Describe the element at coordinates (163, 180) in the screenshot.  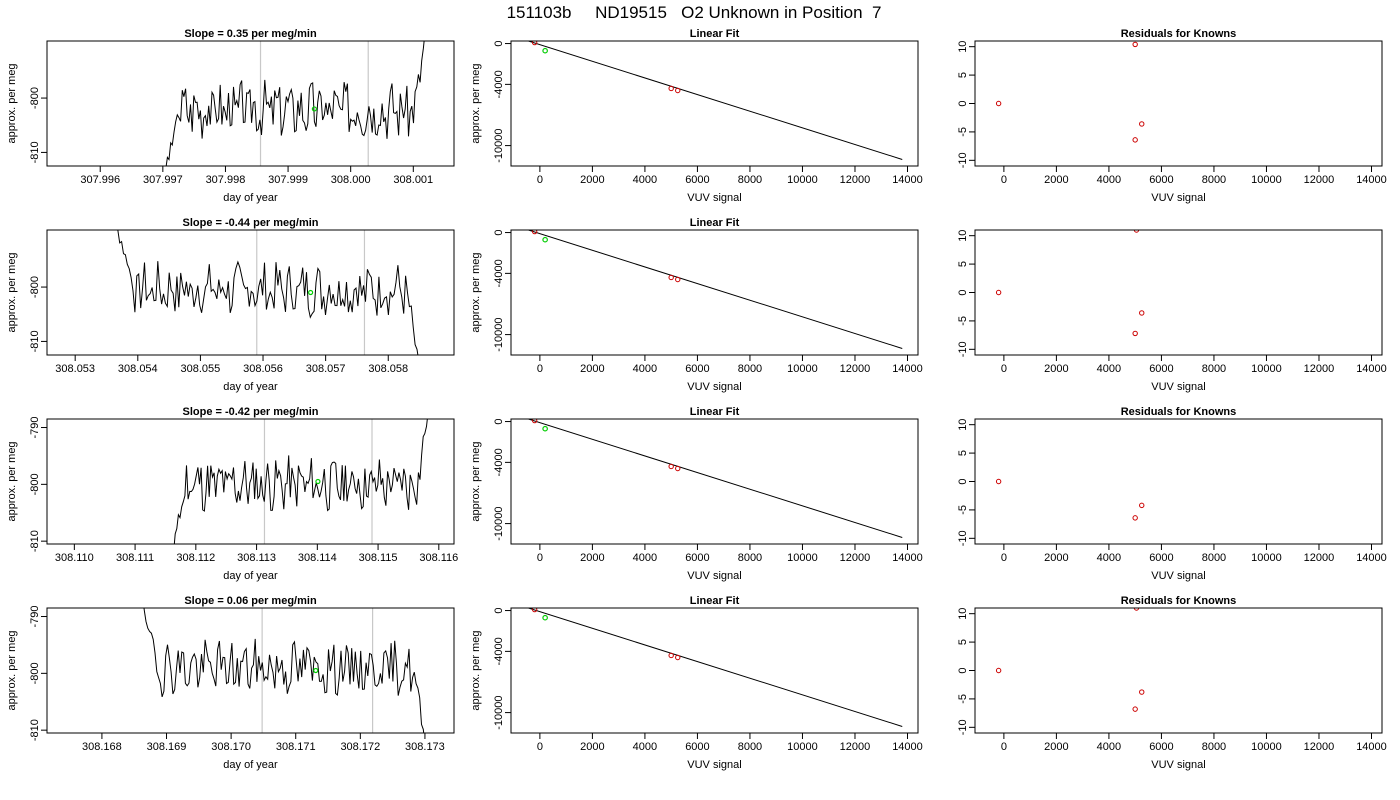
I see `x-tick-label: 307.997` at that location.